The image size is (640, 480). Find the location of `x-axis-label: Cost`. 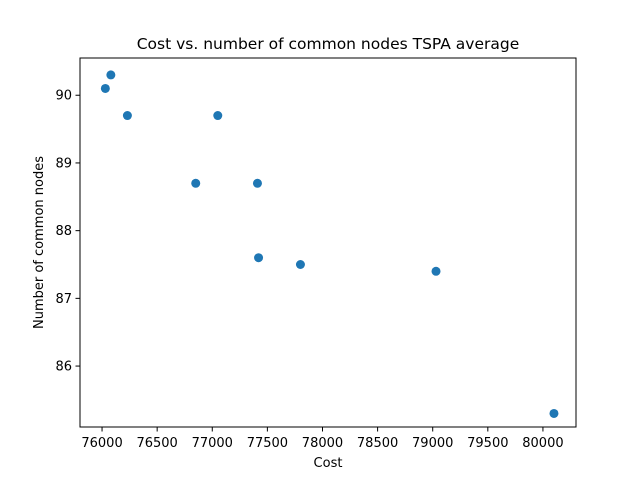

x-axis-label: Cost is located at coordinates (328, 463).